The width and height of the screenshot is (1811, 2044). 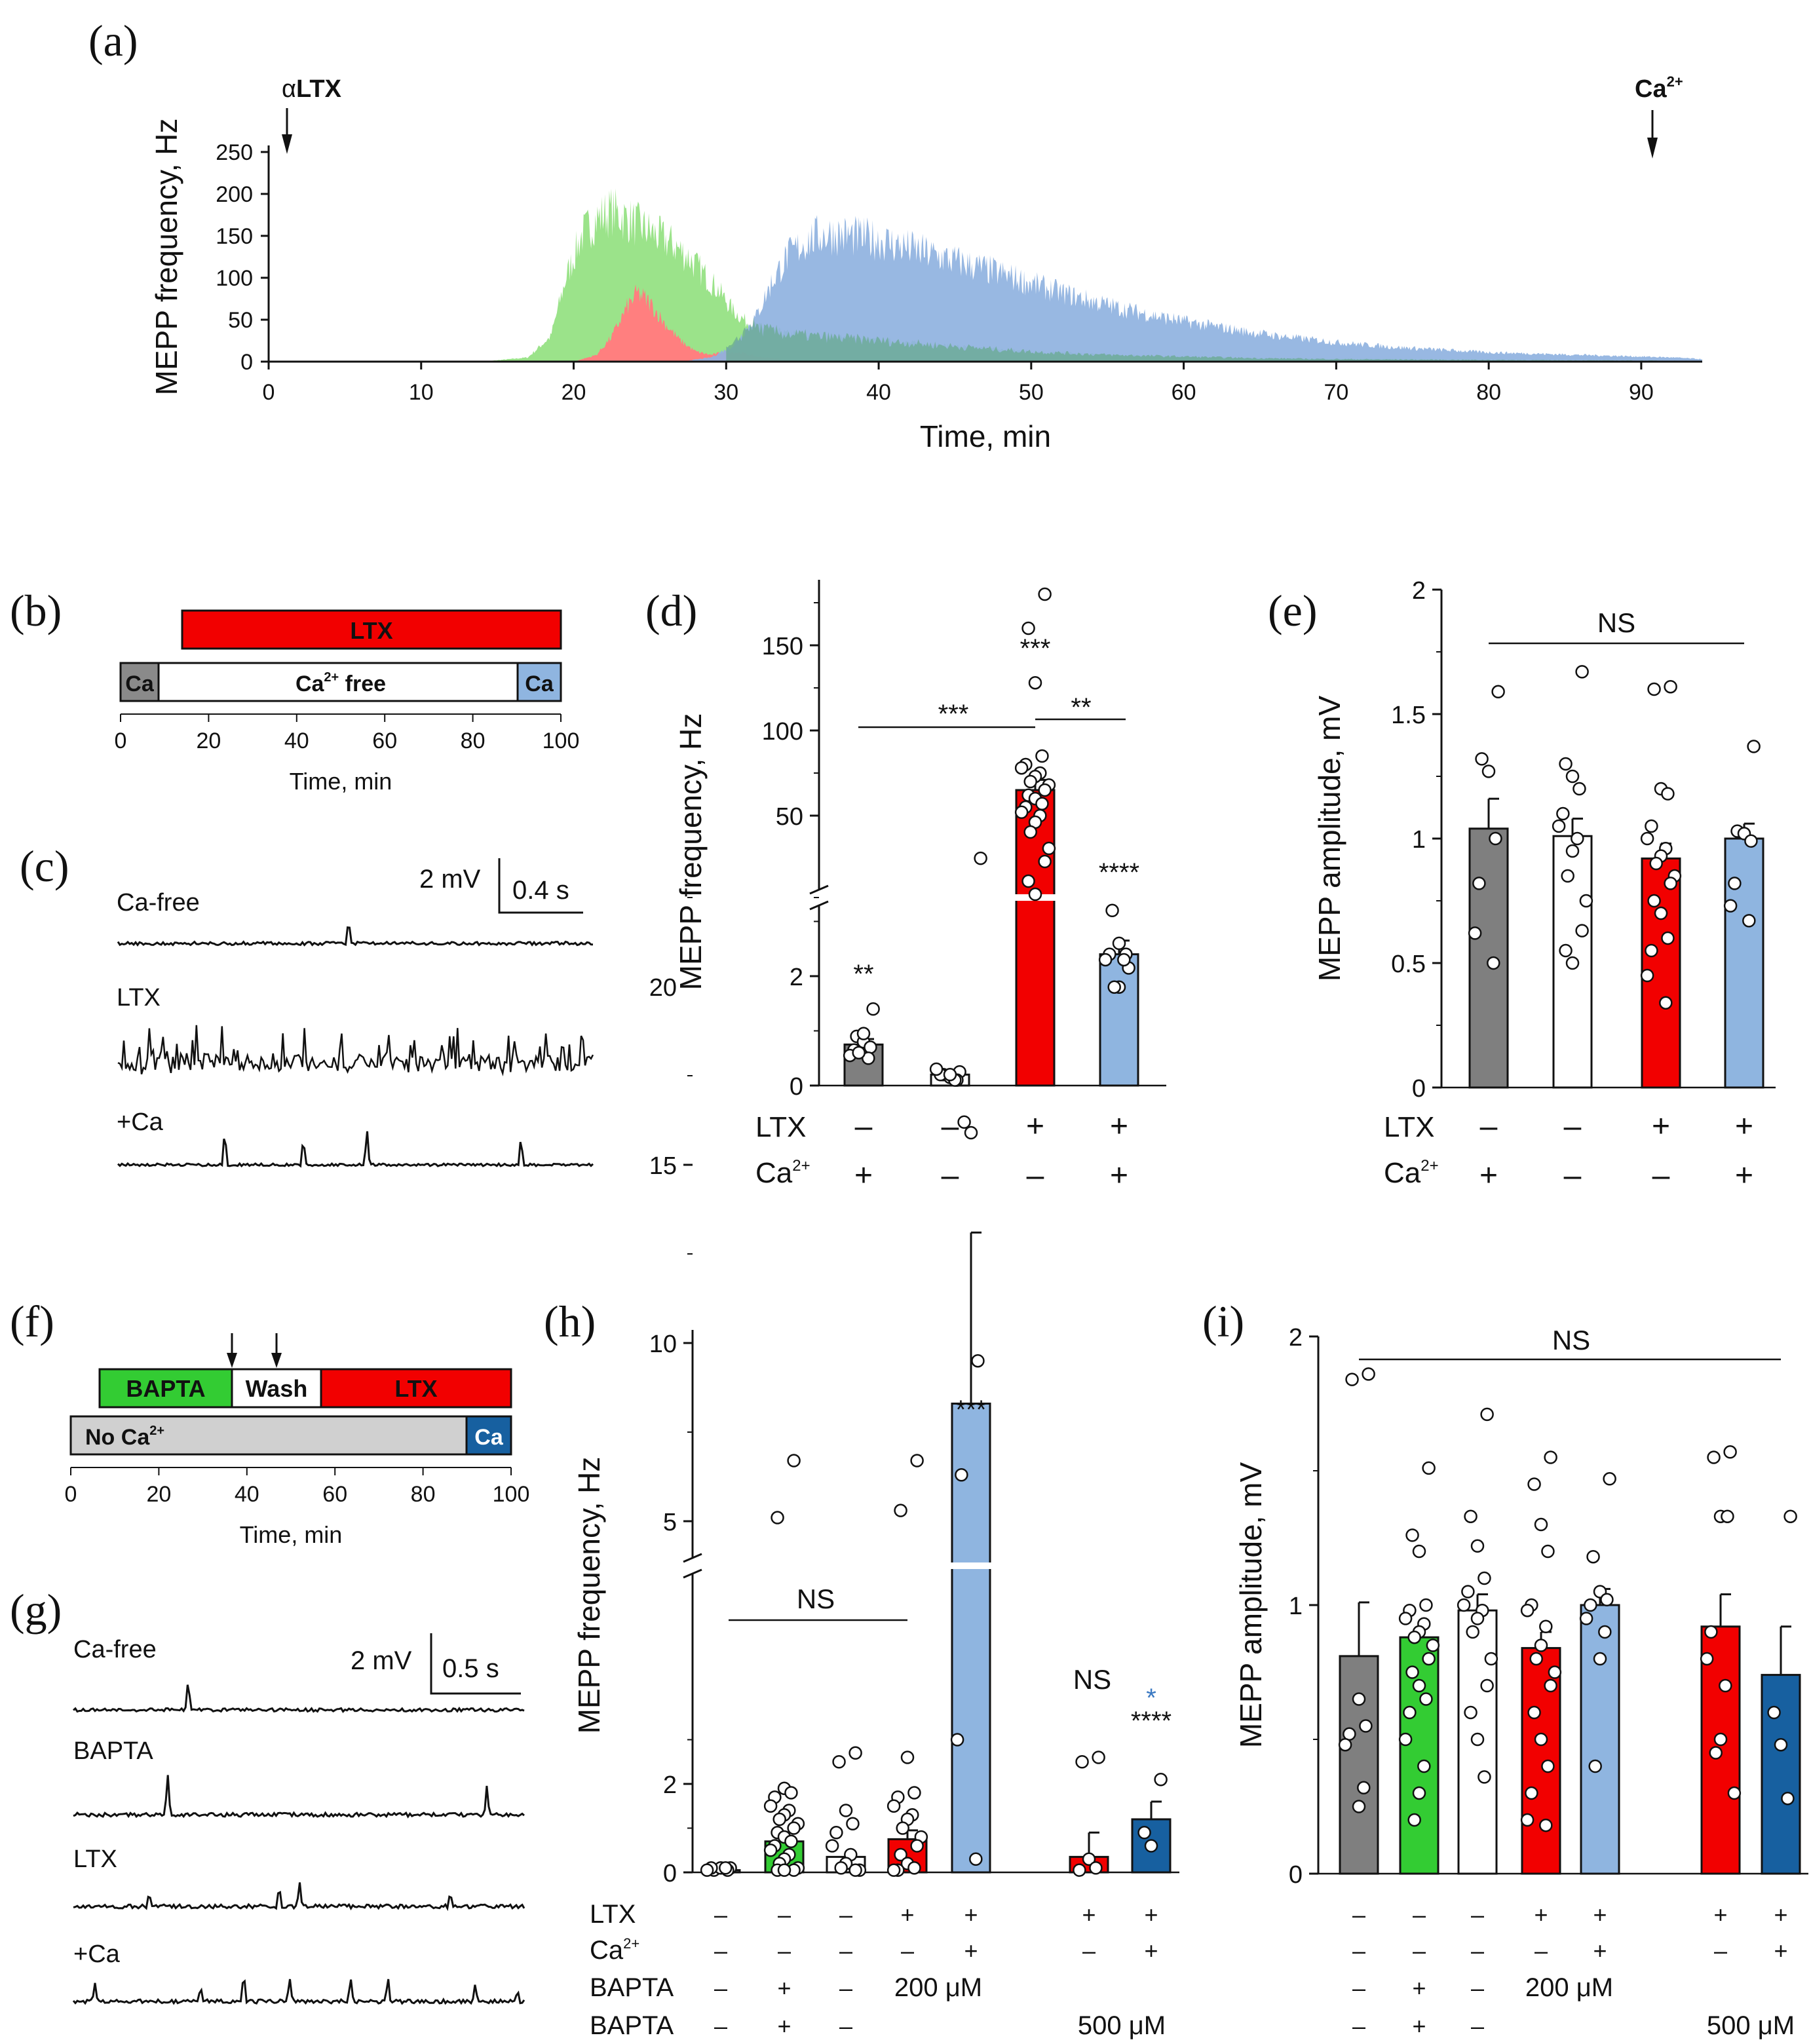 What do you see at coordinates (208, 741) in the screenshot?
I see `tick-label: 20` at bounding box center [208, 741].